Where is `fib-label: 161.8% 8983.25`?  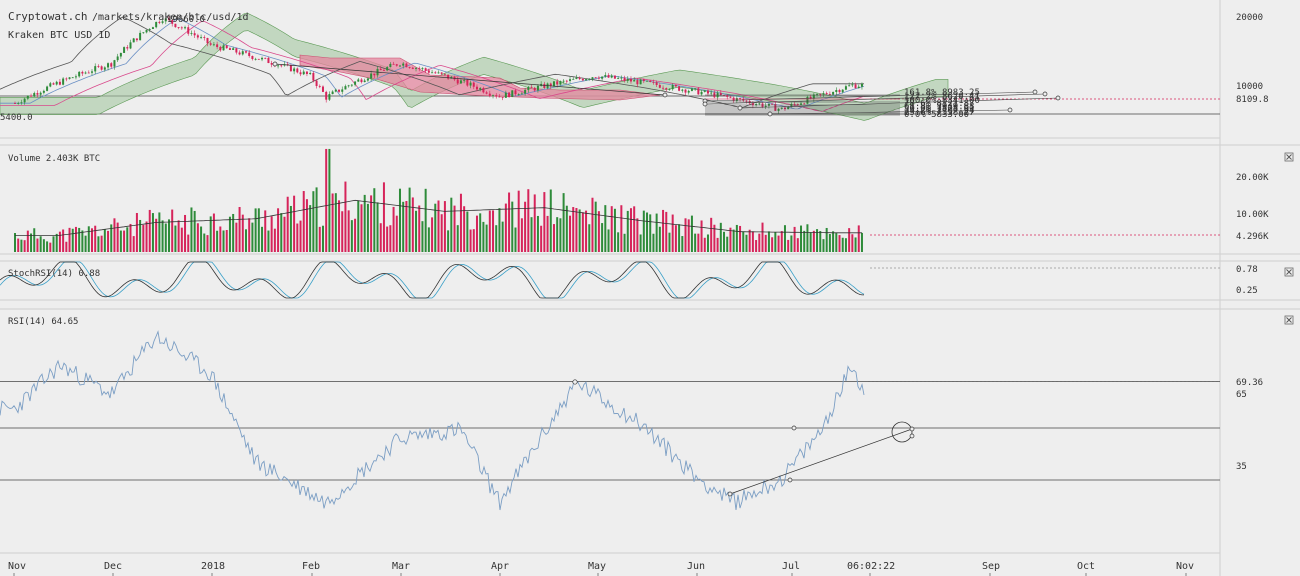
fib-label: 161.8% 8983.25 is located at coordinates (942, 93).